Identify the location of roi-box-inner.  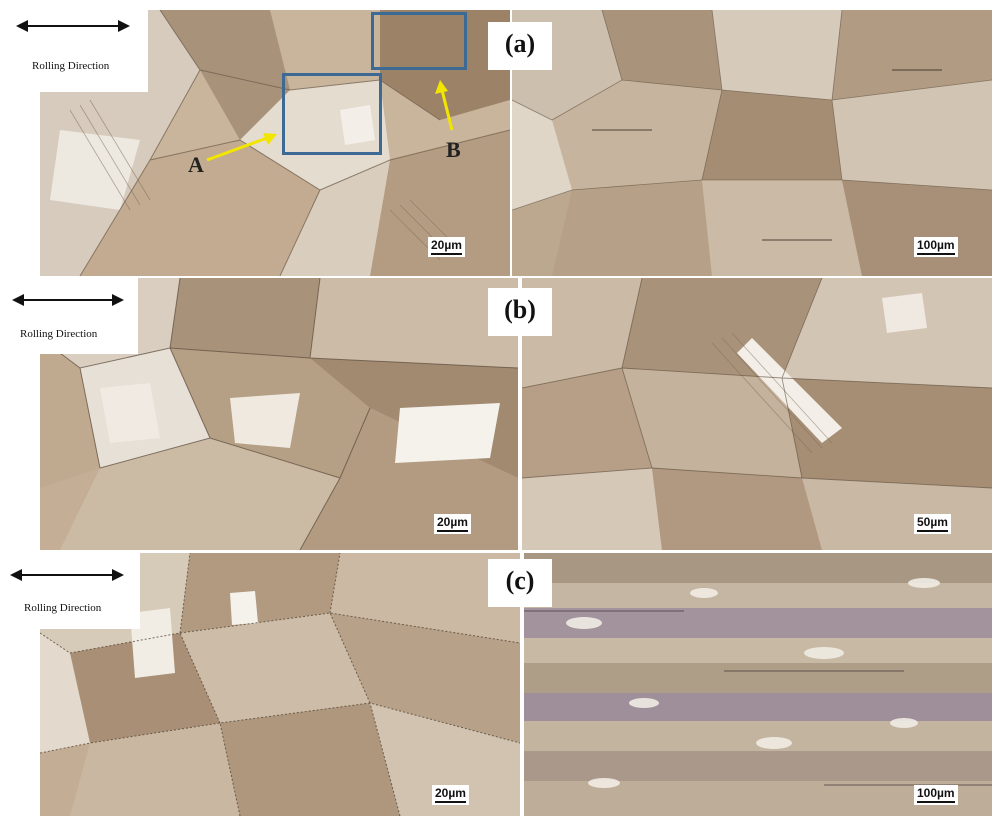
(332, 114).